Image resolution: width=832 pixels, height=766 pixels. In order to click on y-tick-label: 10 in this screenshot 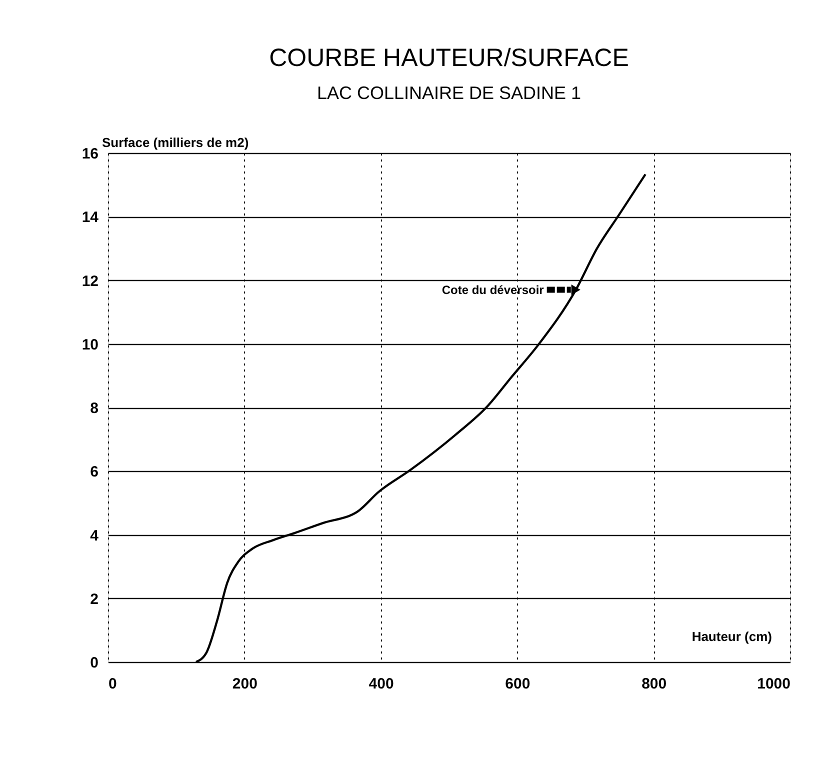, I will do `click(90, 345)`.